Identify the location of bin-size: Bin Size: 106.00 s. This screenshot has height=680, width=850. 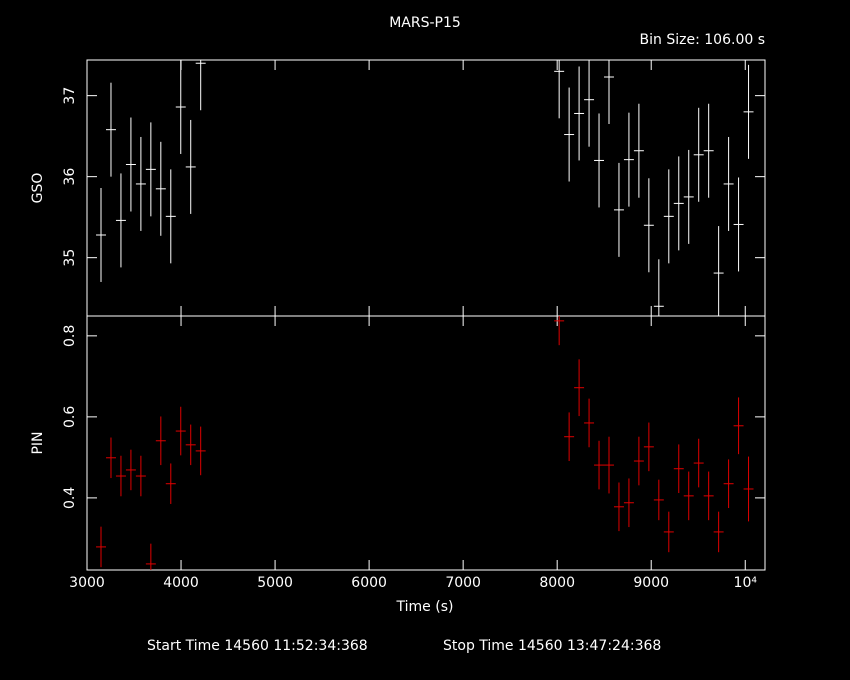
(702, 40).